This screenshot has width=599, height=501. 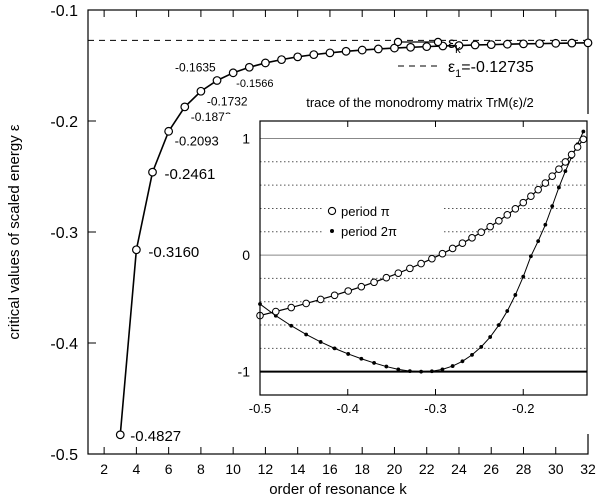 What do you see at coordinates (64, 11) in the screenshot?
I see `main-y-tick-label: -0.1` at bounding box center [64, 11].